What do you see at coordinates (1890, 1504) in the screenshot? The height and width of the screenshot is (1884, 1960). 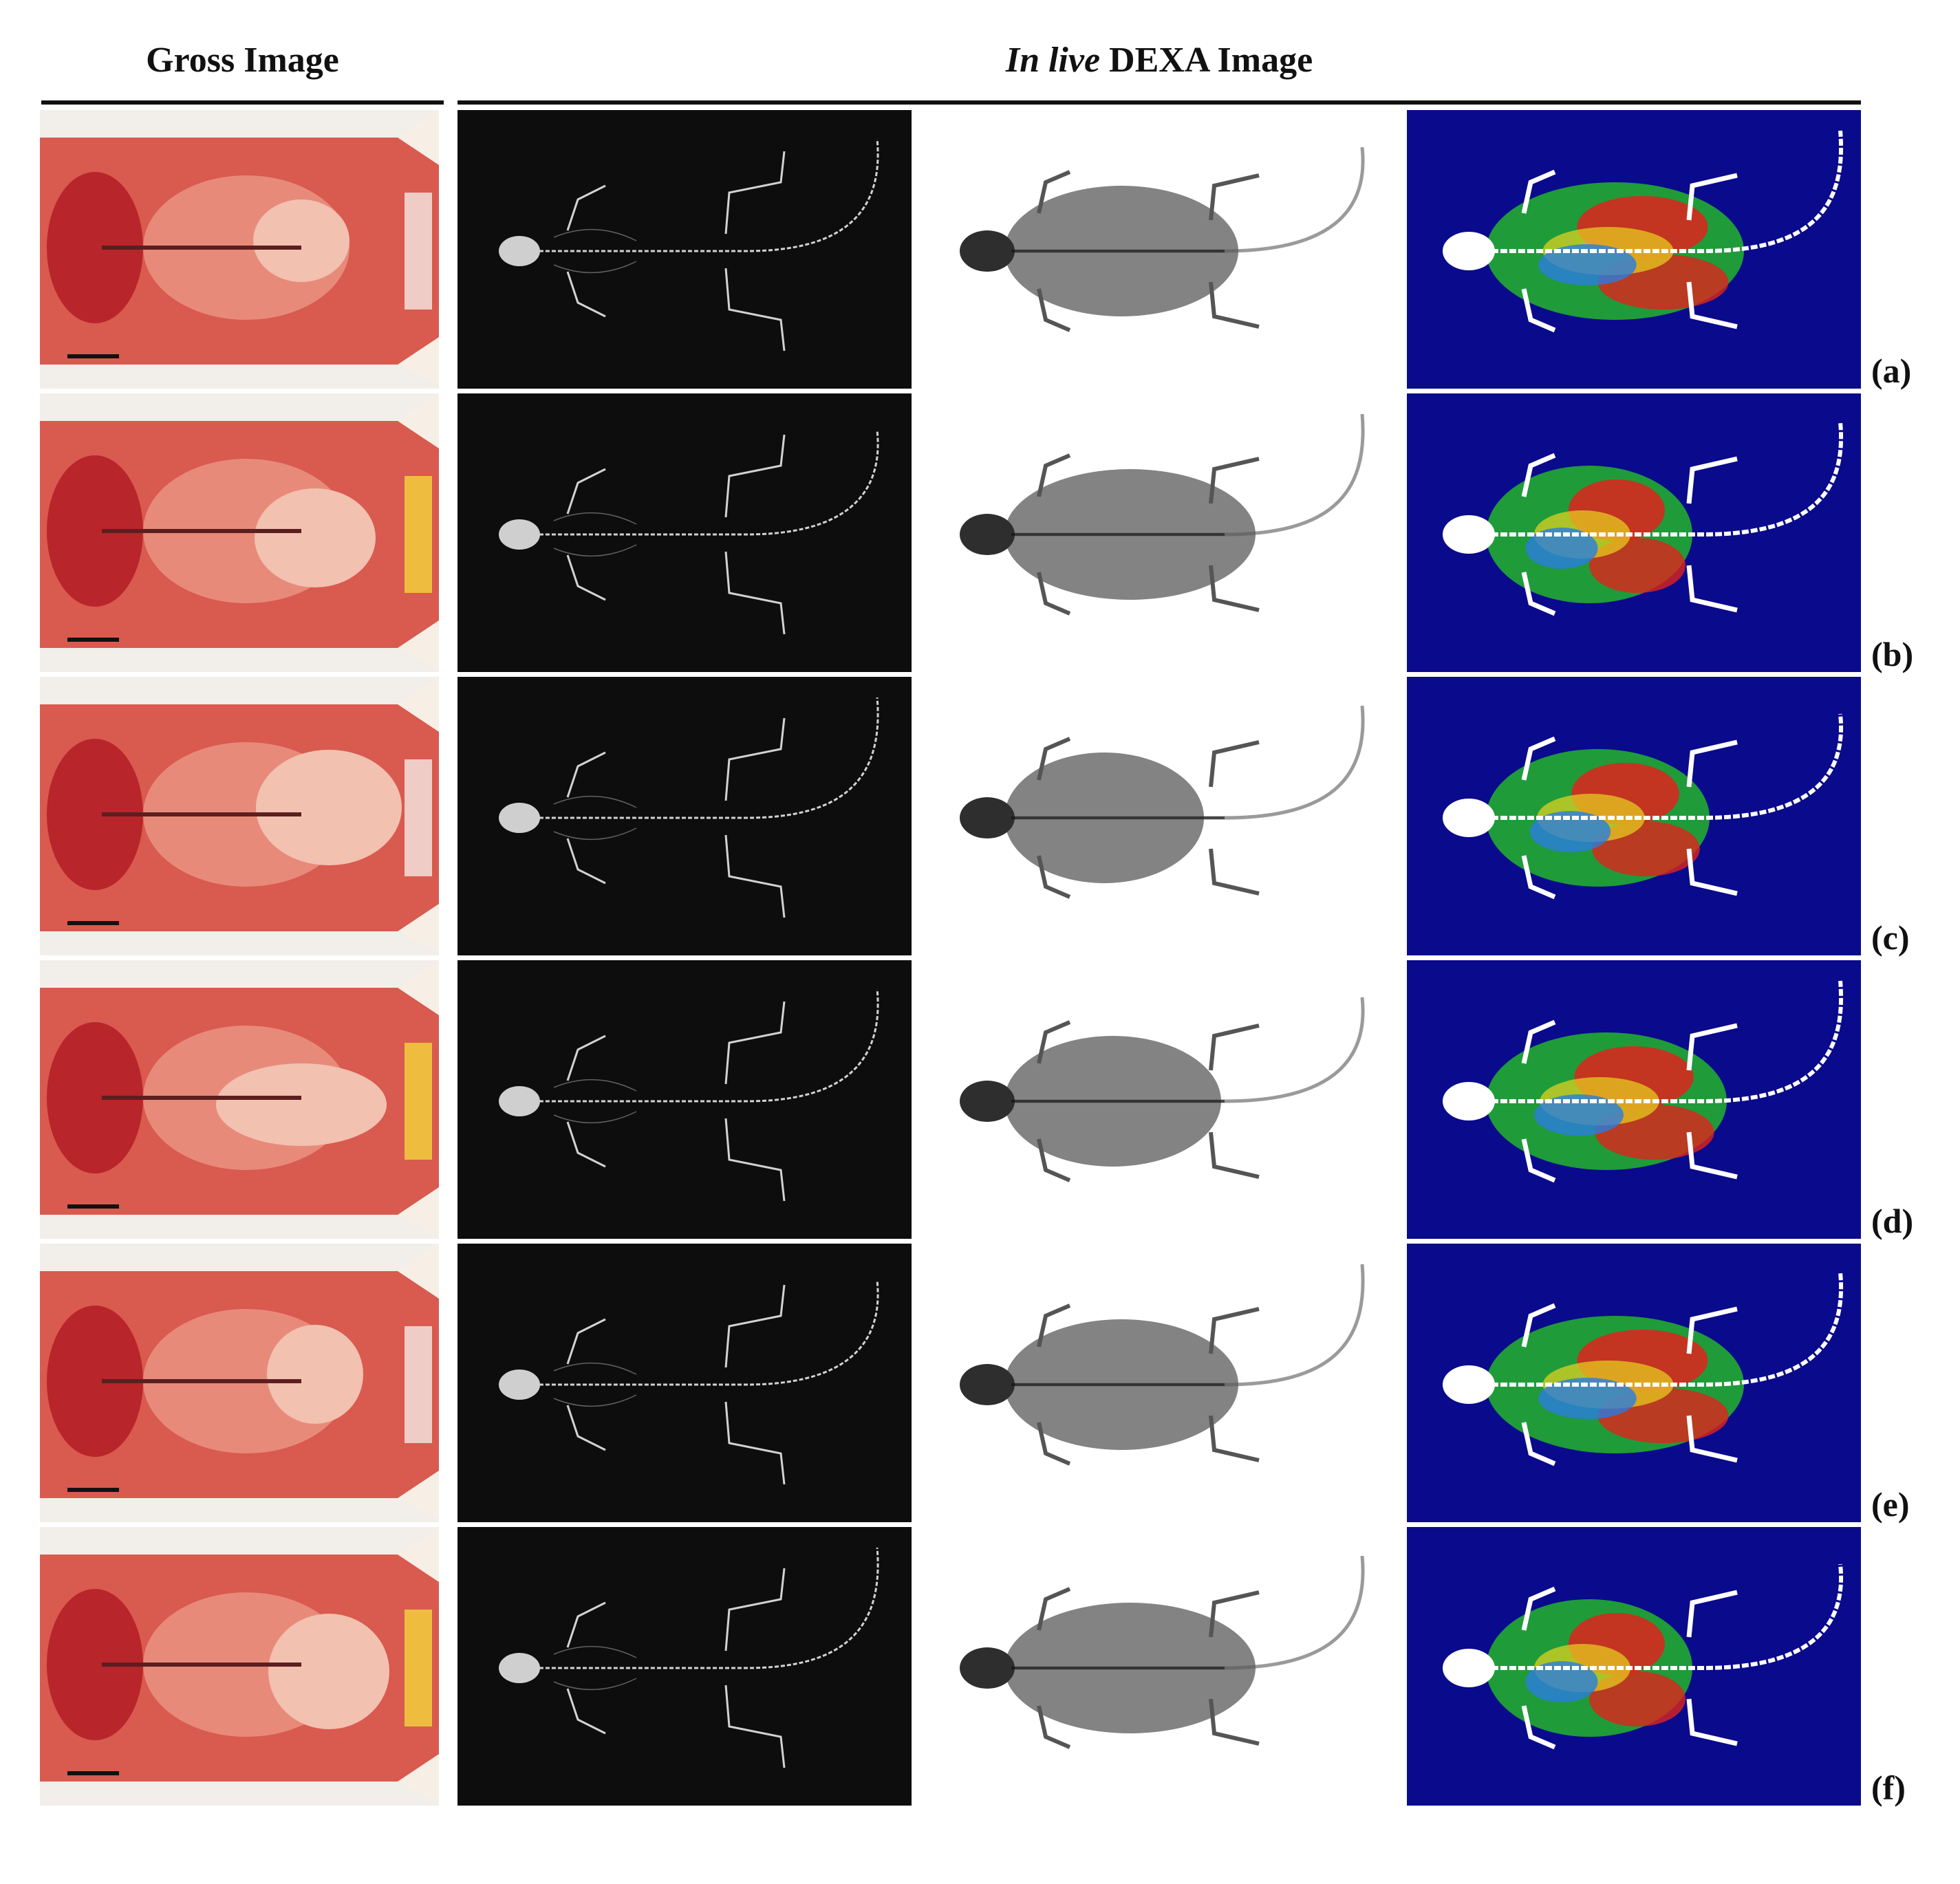 I see `row-label: (e)` at bounding box center [1890, 1504].